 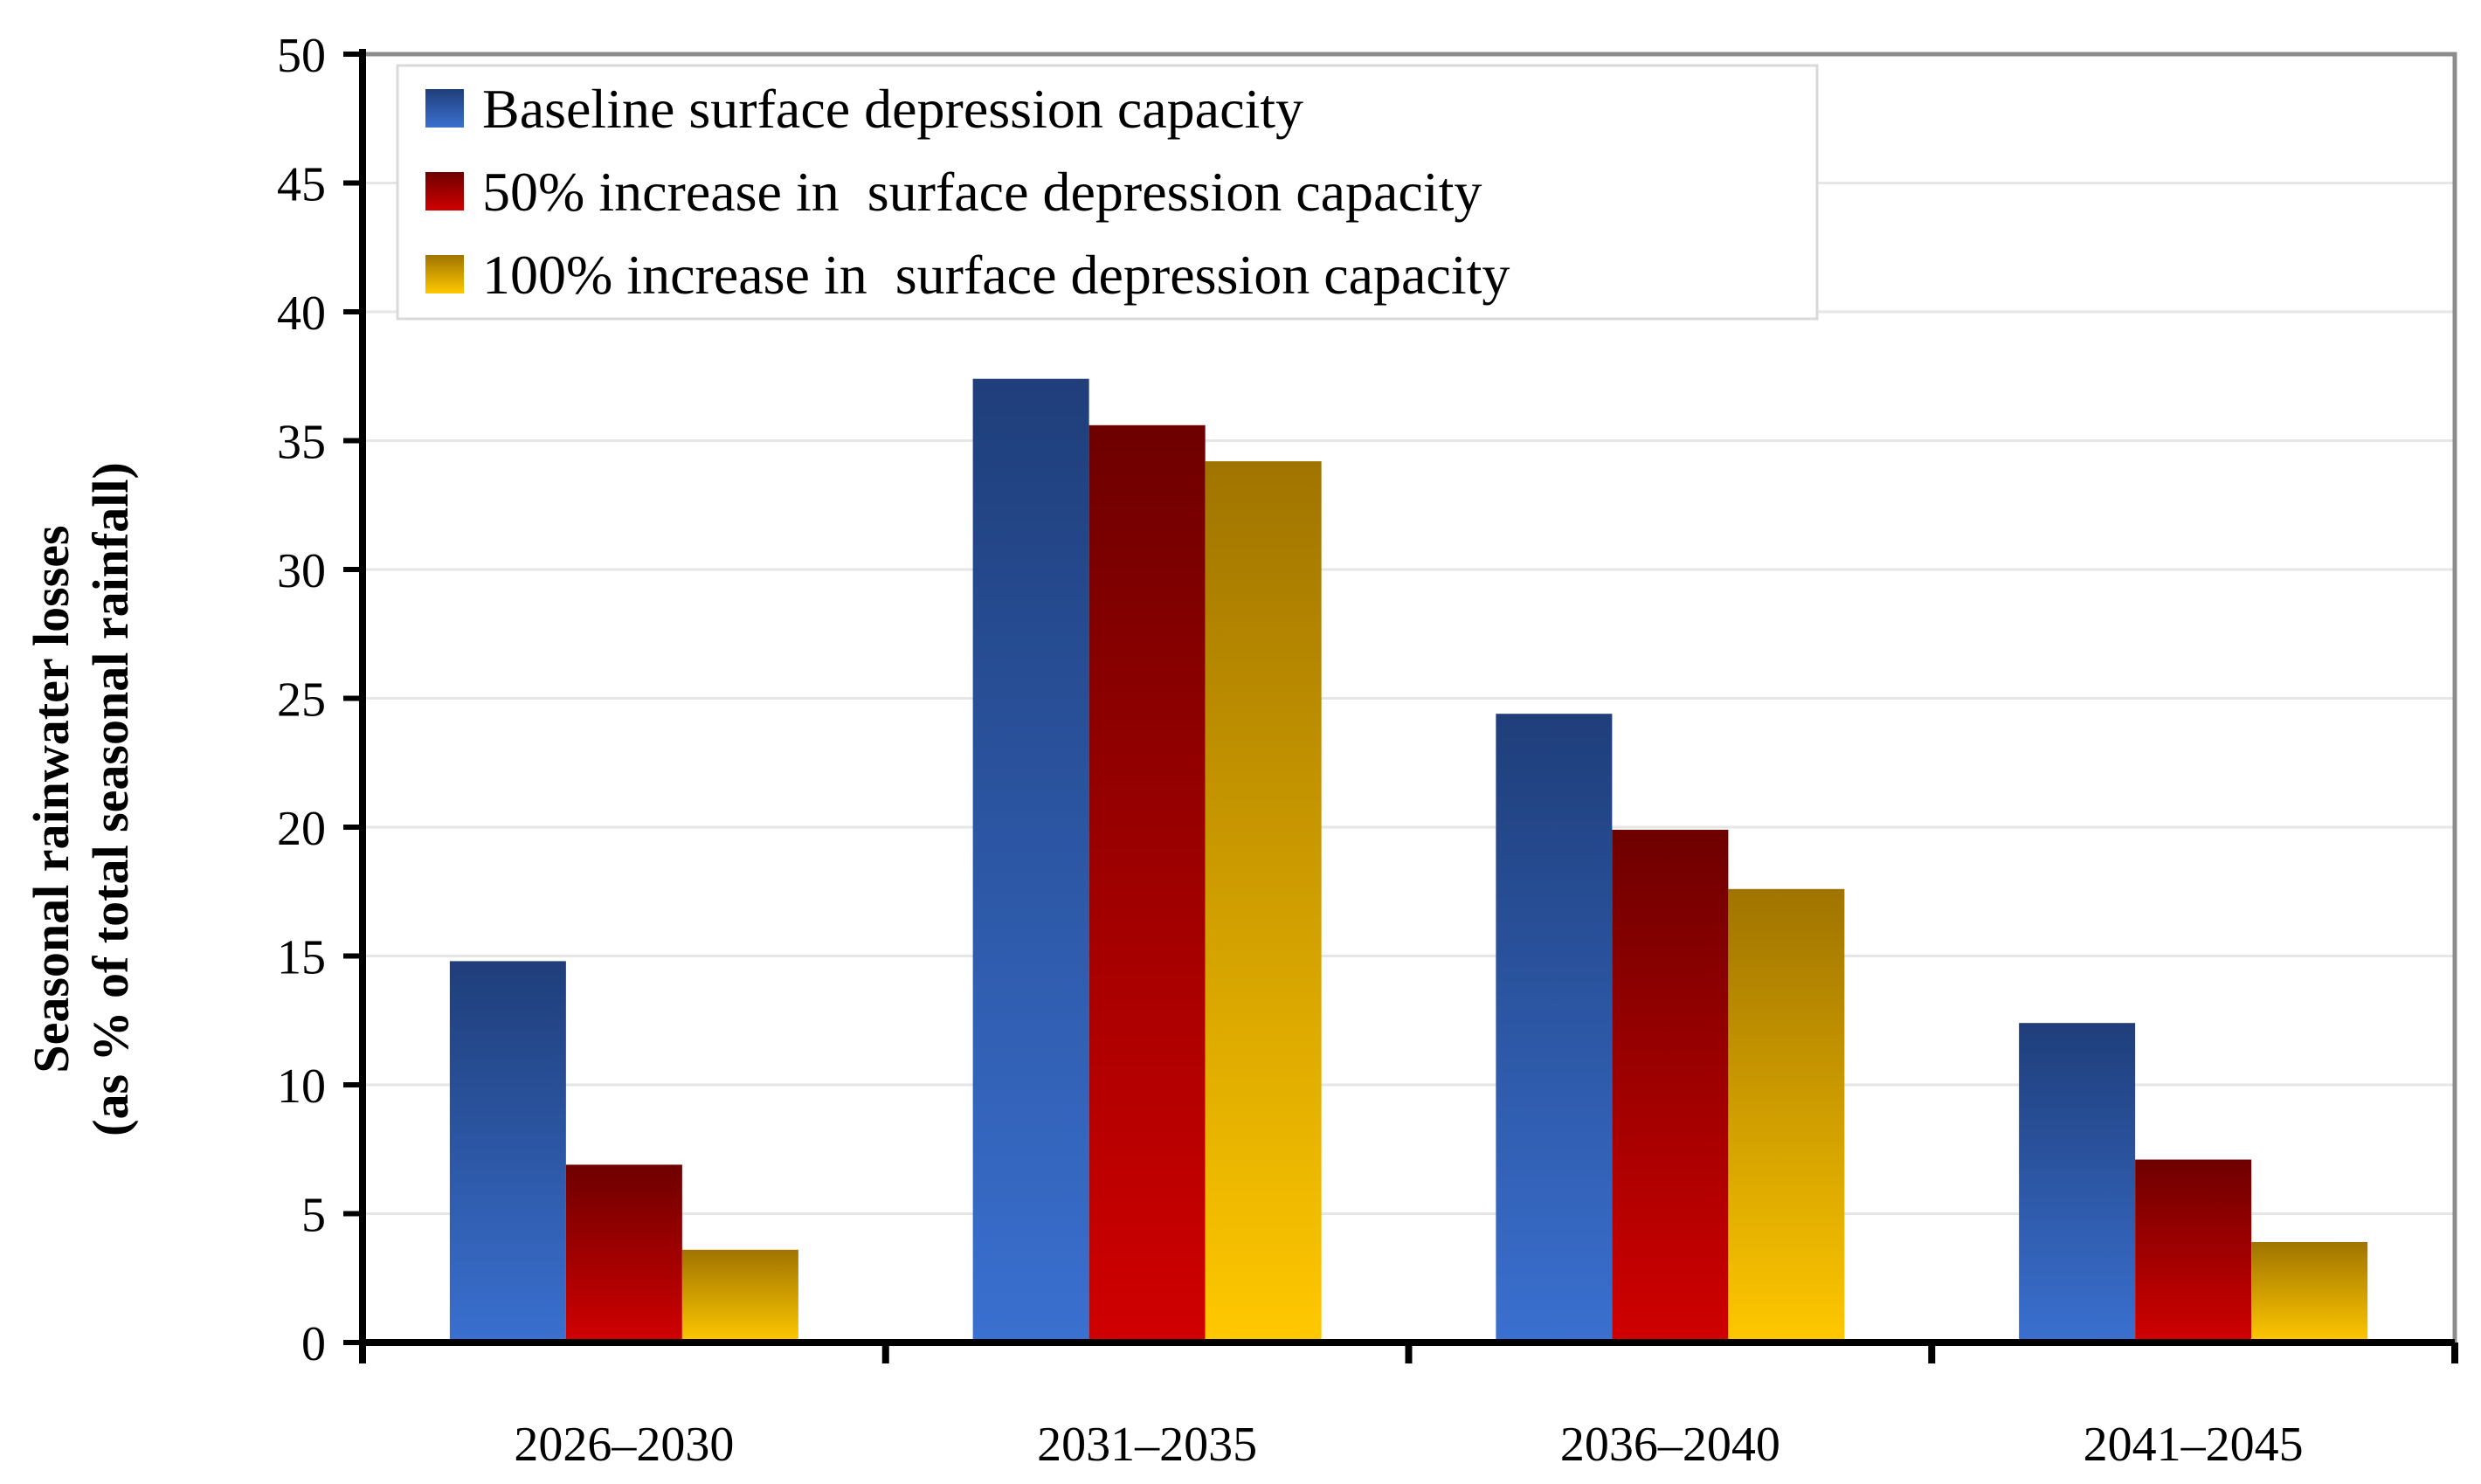 I want to click on y-tick-label-40: 40, so click(x=301, y=313).